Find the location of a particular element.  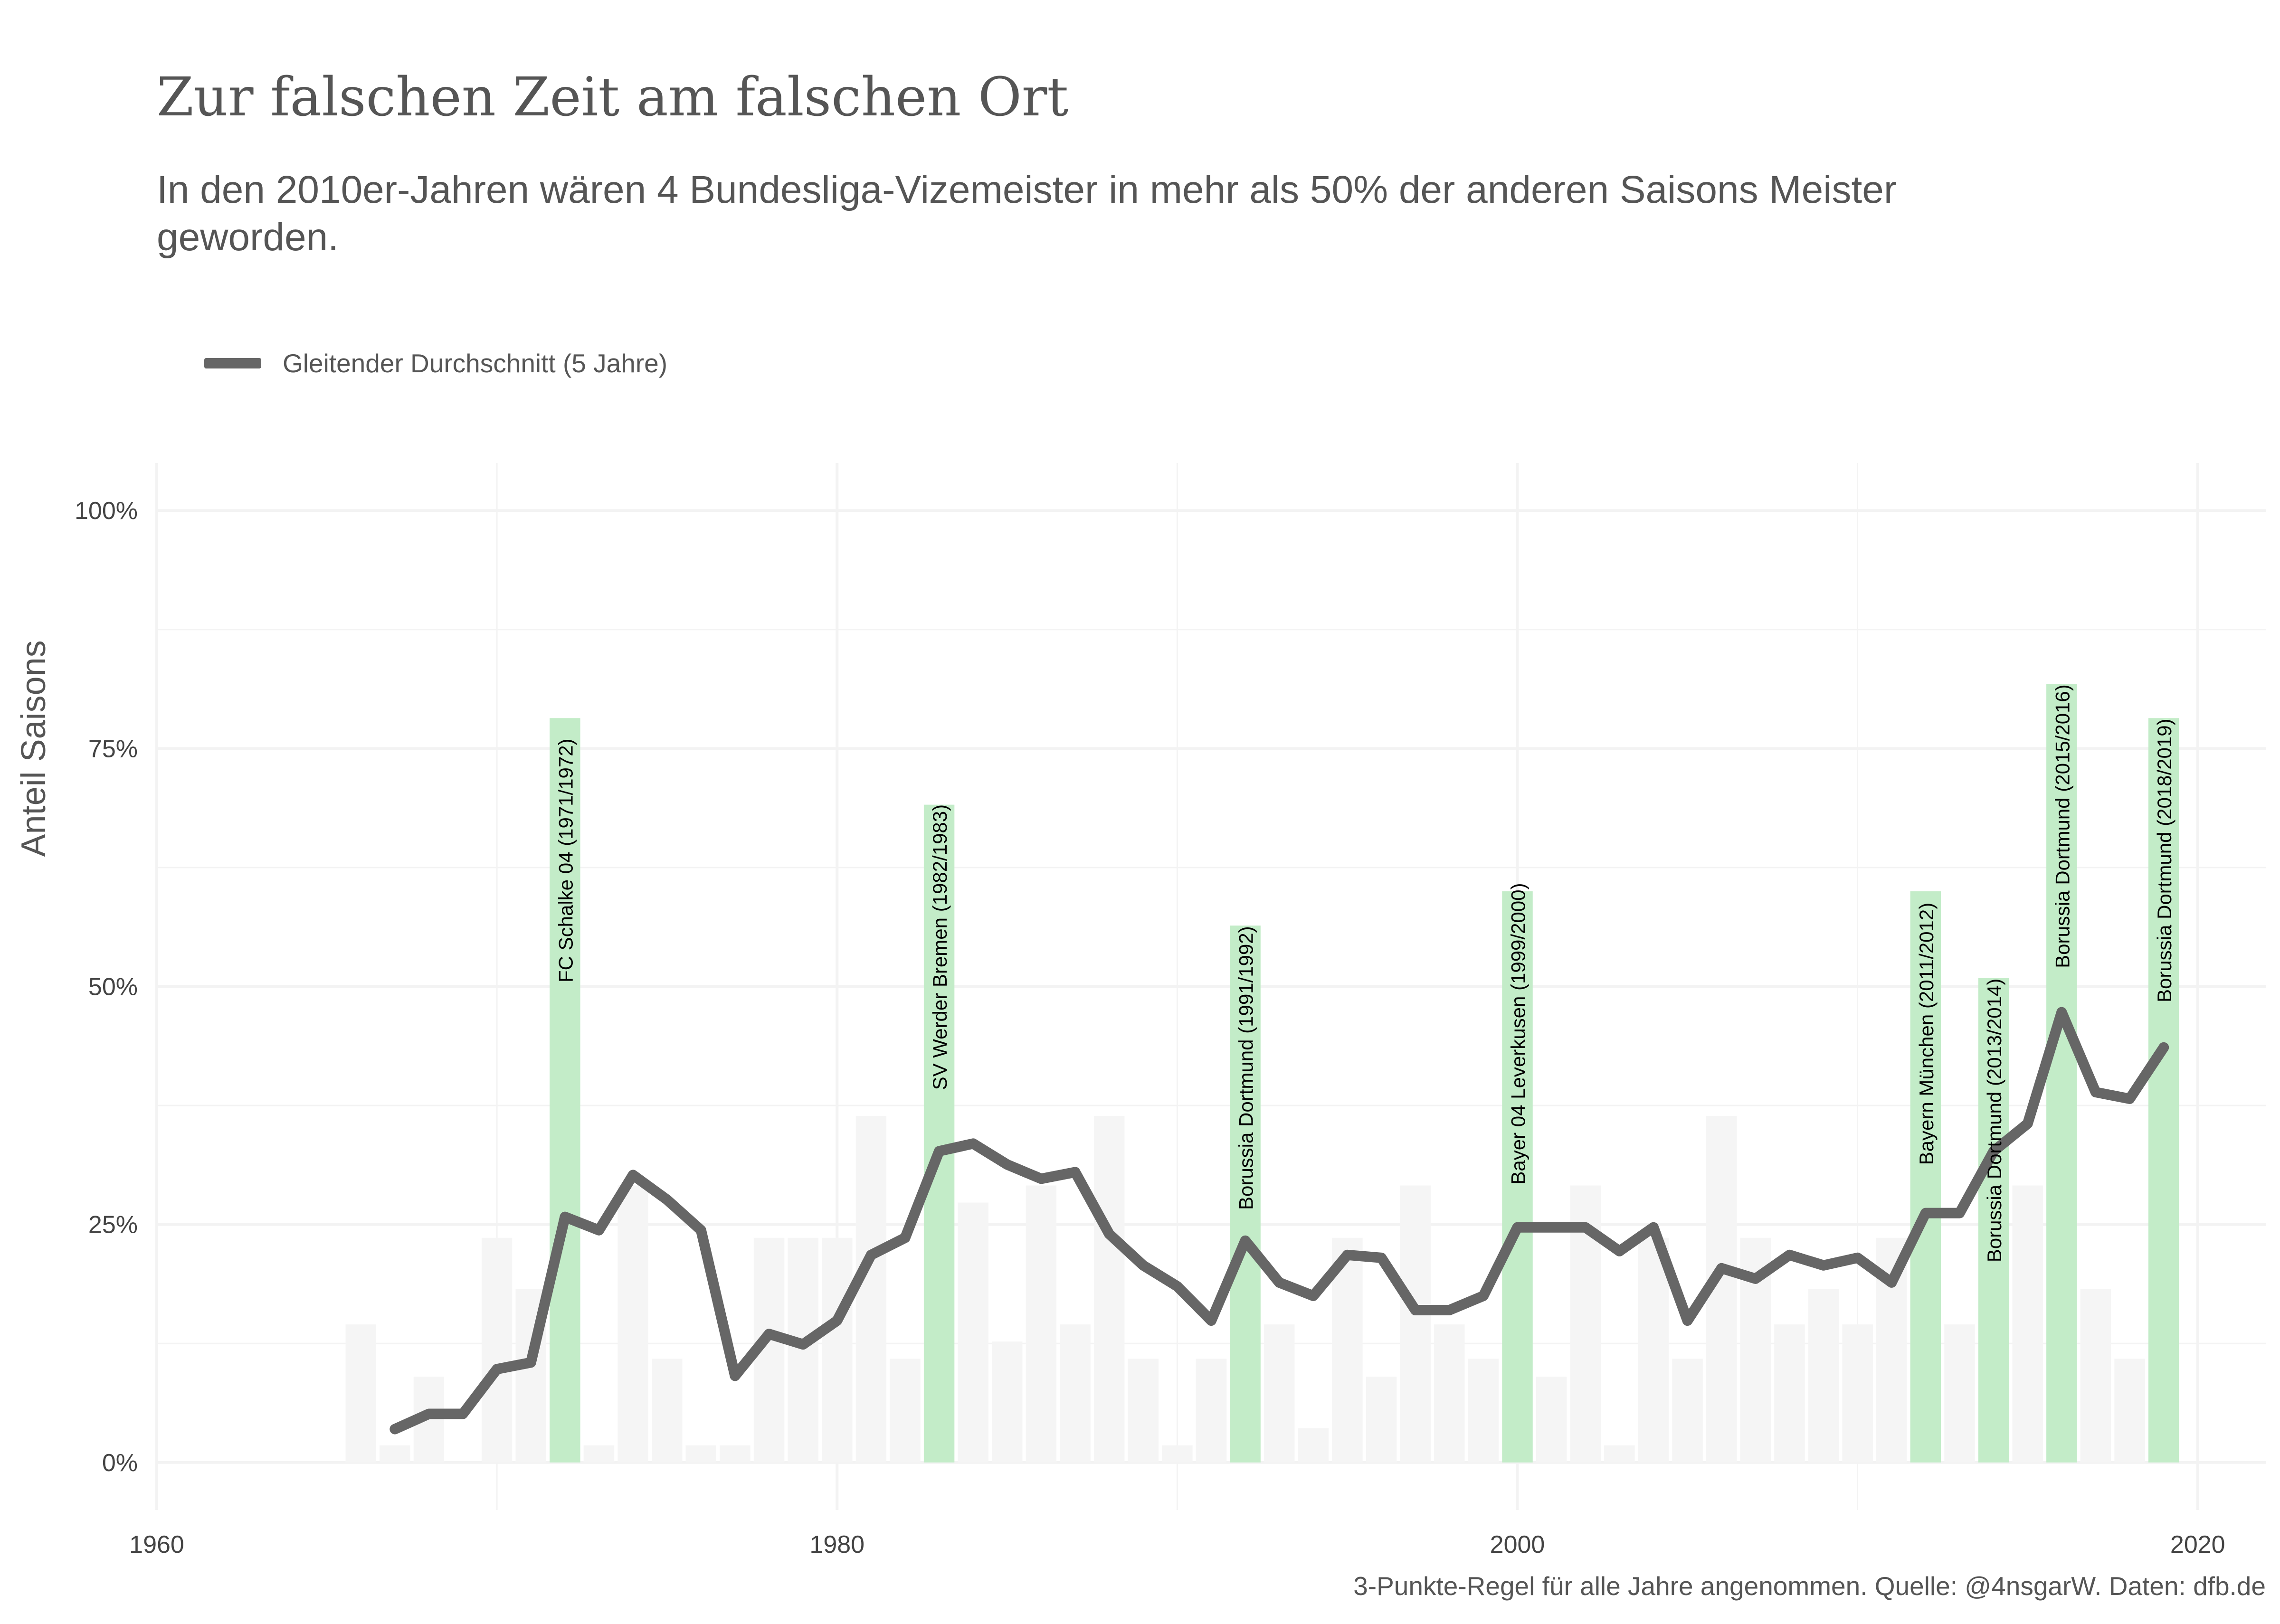

y-tick-label: 75% is located at coordinates (113, 749).